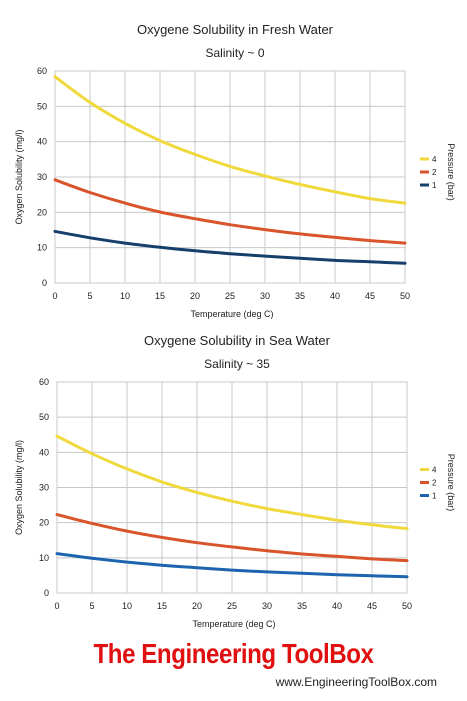 The height and width of the screenshot is (701, 467). Describe the element at coordinates (234, 53) in the screenshot. I see `chart-subtitle: Salinity ~ 0` at that location.